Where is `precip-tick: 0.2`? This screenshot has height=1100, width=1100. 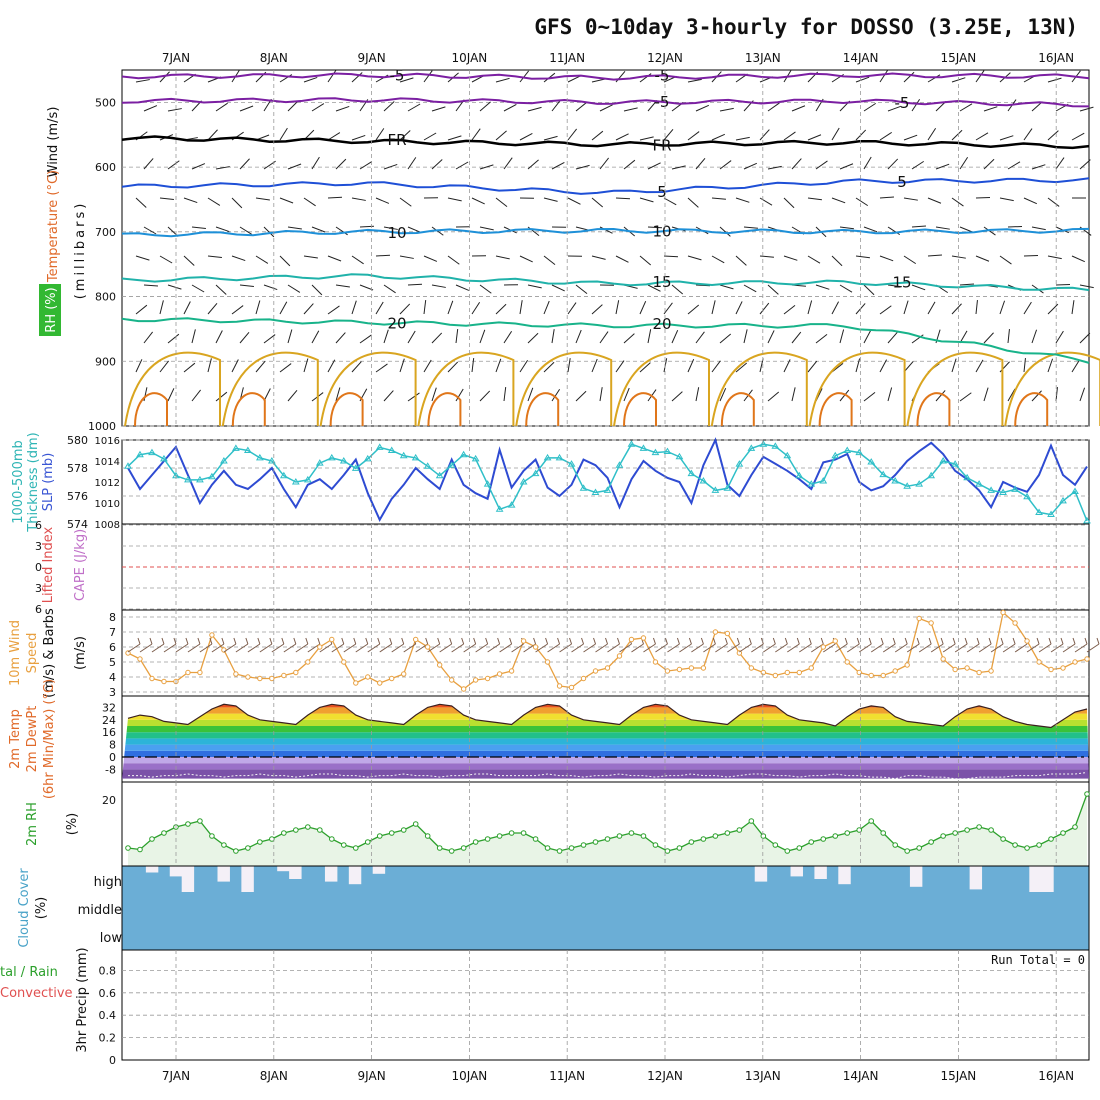
precip-tick: 0.2 is located at coordinates (108, 1038).